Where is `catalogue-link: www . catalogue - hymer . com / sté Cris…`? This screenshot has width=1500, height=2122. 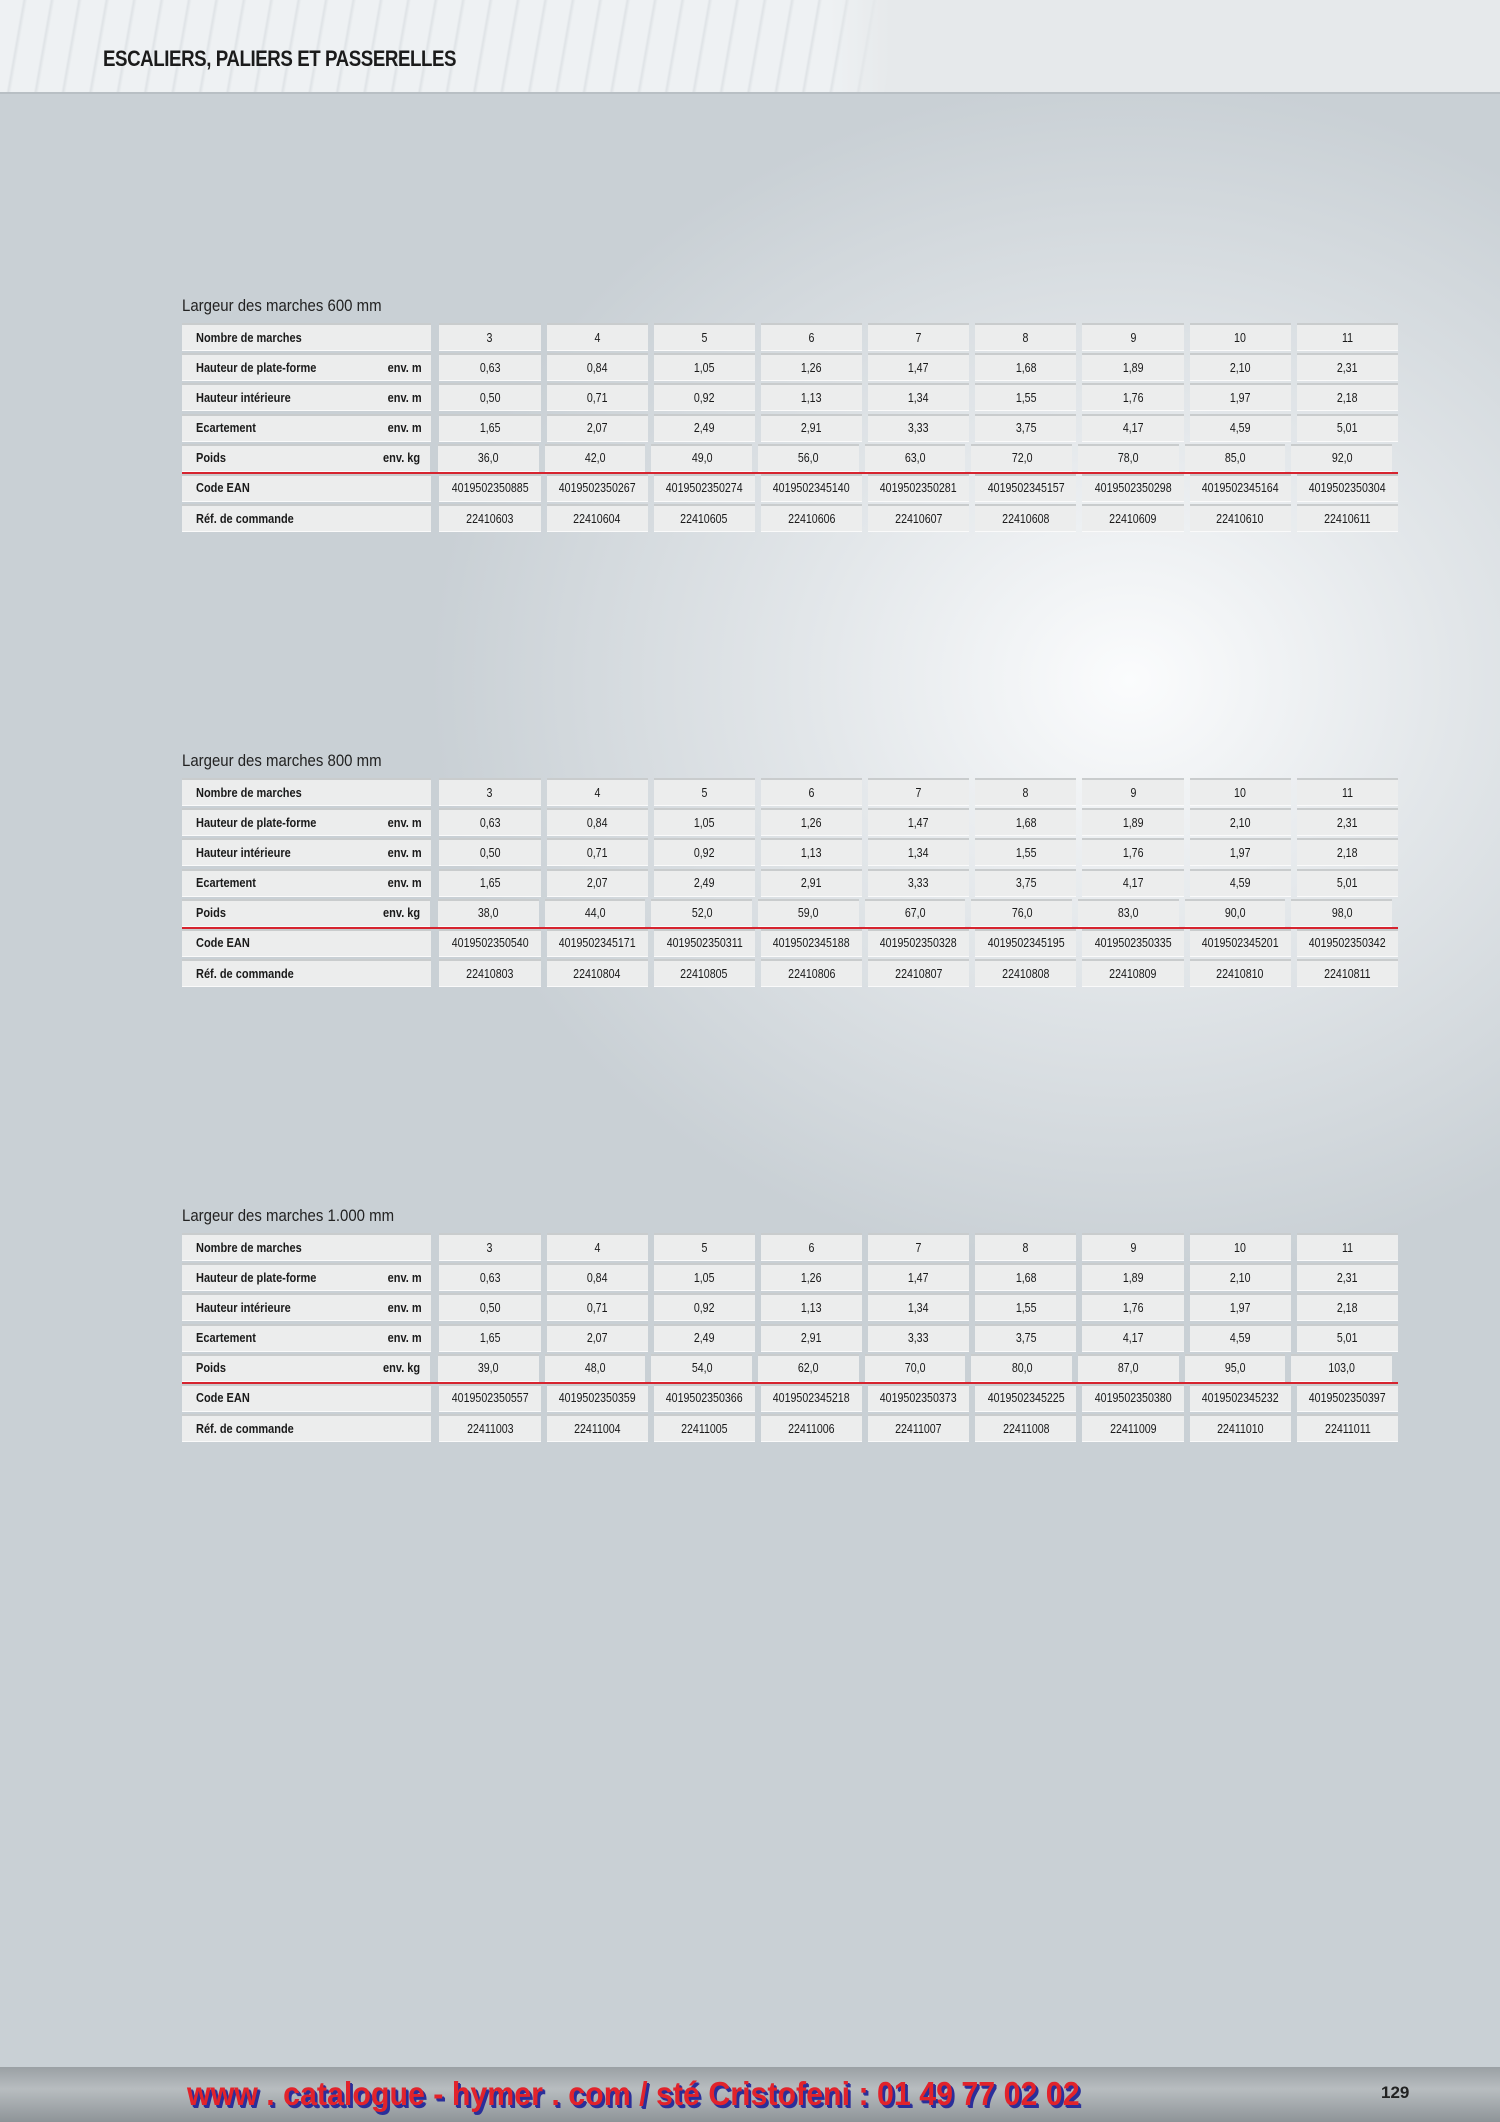
catalogue-link: www . catalogue - hymer . com / sté Cris… is located at coordinates (633, 2093).